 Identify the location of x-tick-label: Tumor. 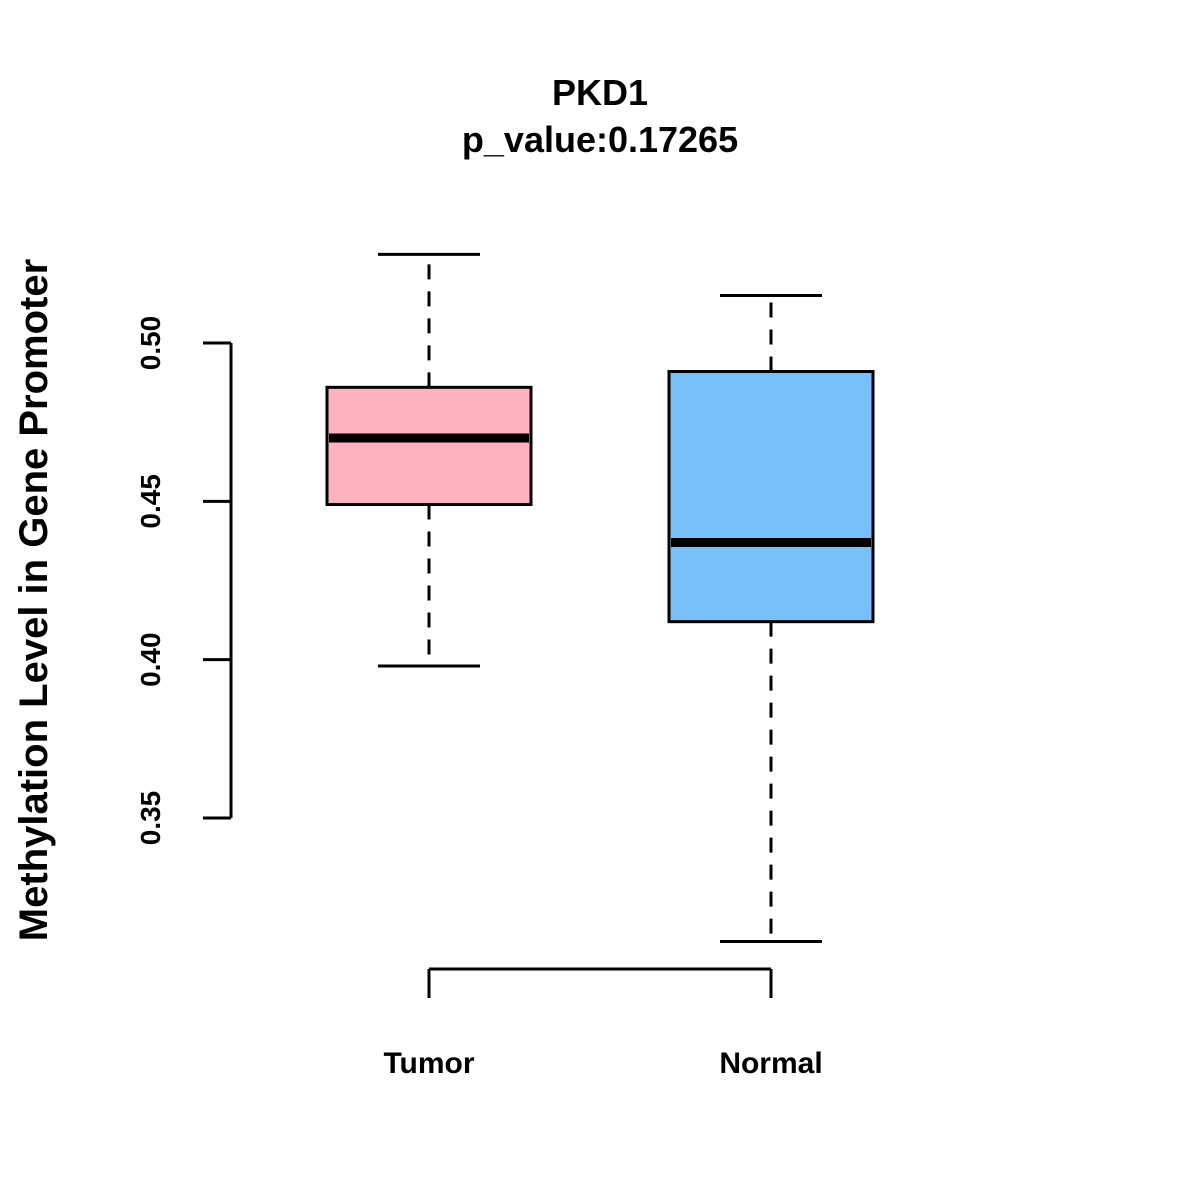
(428, 1063).